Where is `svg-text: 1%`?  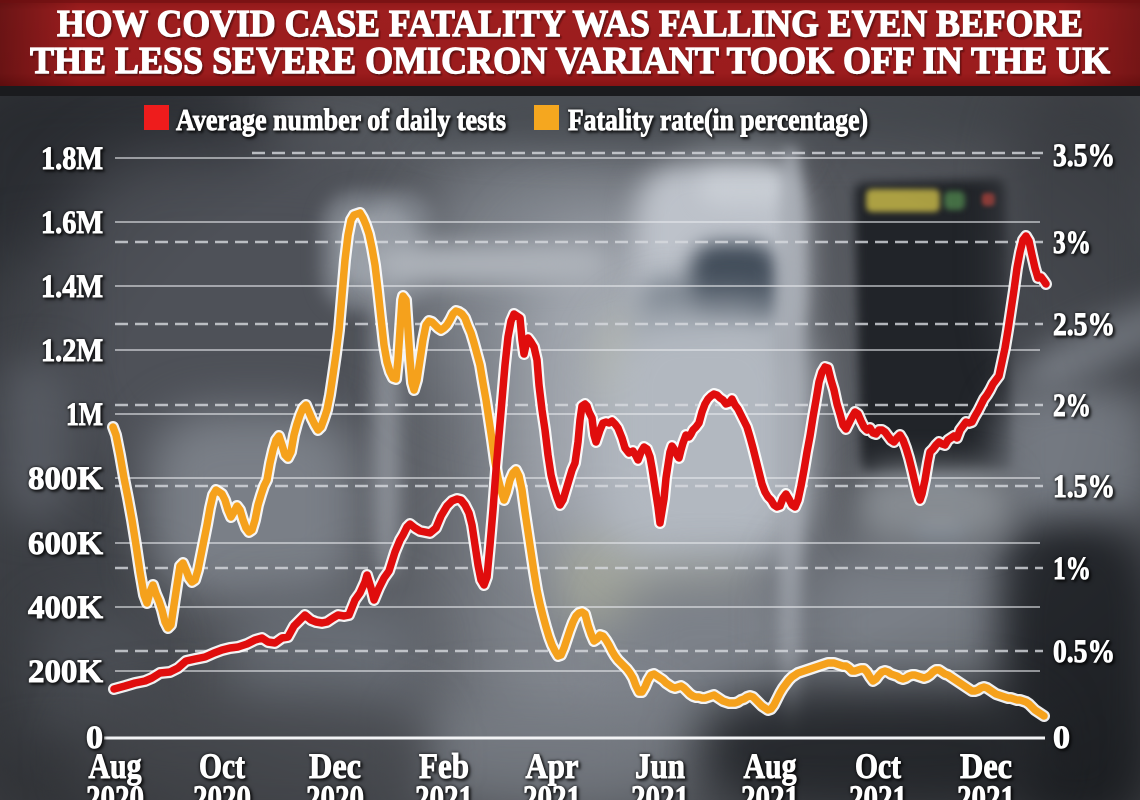
svg-text: 1% is located at coordinates (1072, 569).